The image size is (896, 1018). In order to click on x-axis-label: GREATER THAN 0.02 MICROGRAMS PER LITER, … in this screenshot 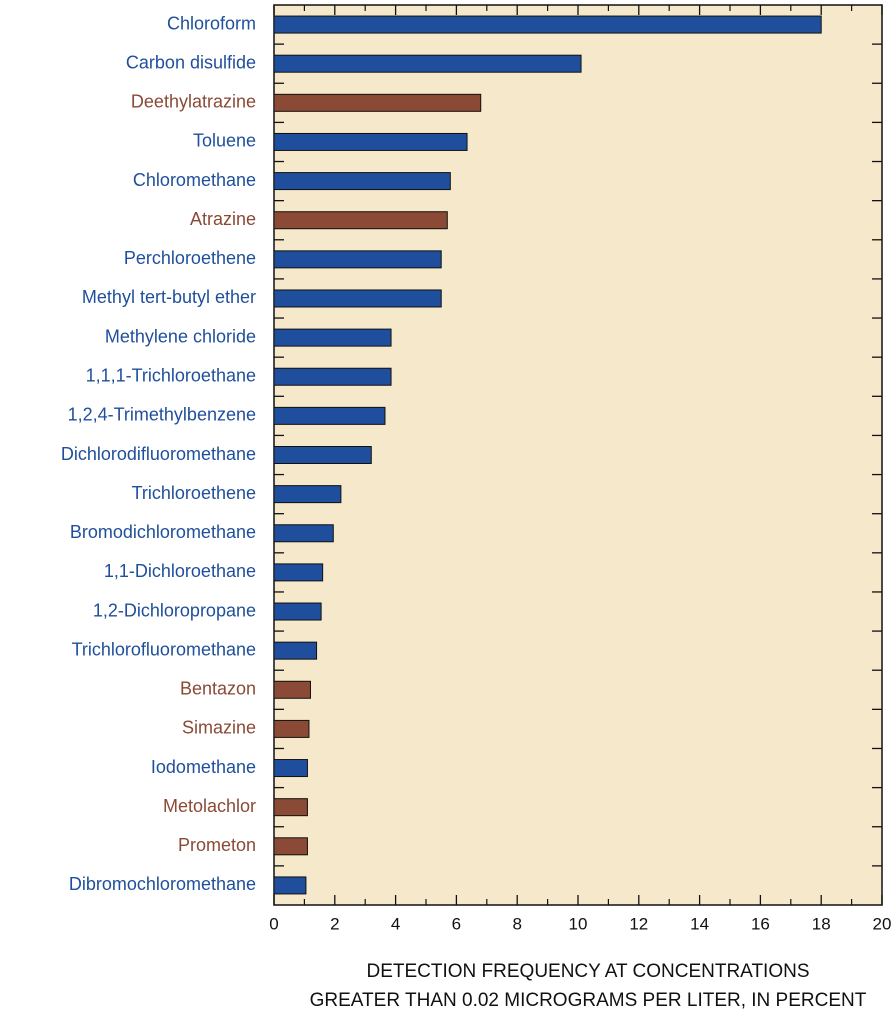, I will do `click(588, 1000)`.